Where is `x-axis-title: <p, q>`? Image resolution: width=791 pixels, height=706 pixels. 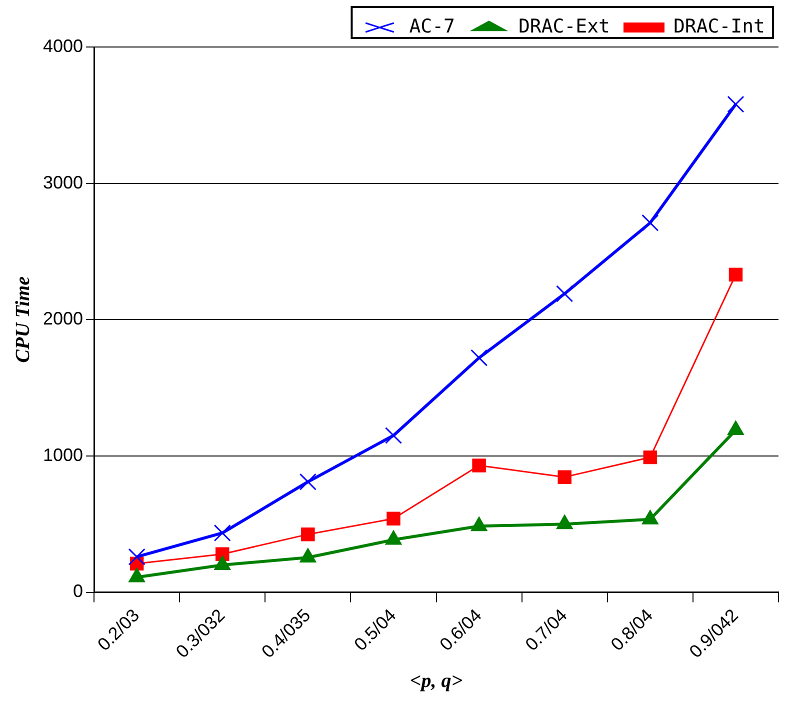
x-axis-title: <p, q> is located at coordinates (436, 681).